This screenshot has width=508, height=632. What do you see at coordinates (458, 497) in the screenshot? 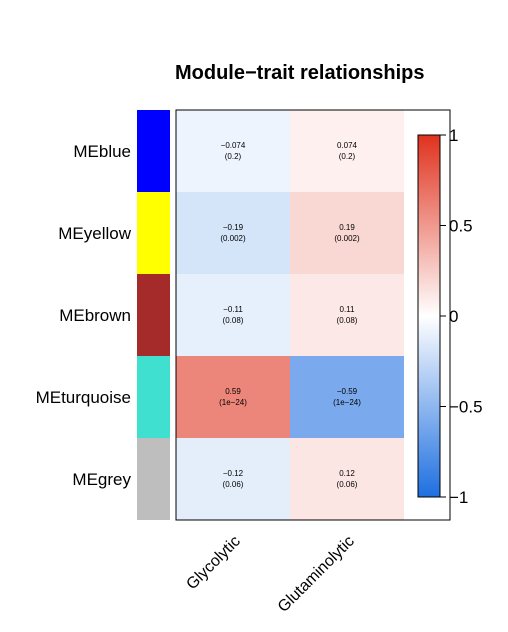
I see `colorbar-tick-label: −1` at bounding box center [458, 497].